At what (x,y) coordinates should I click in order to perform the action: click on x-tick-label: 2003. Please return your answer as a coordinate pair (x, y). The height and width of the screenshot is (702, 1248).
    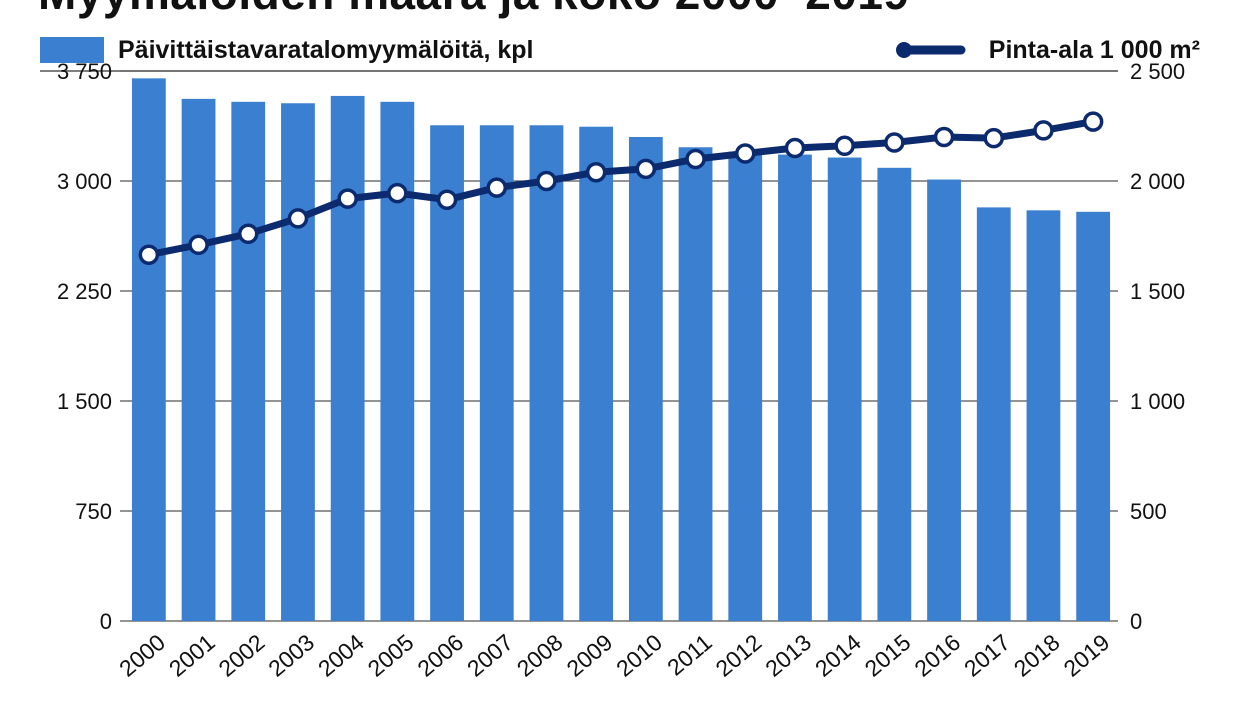
    Looking at the image, I should click on (291, 655).